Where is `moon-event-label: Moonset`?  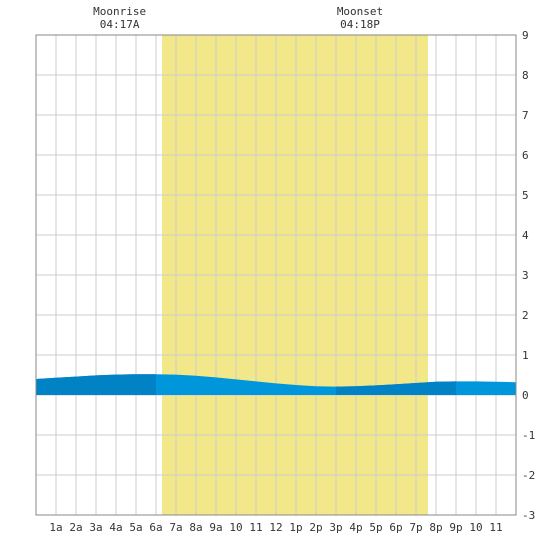 moon-event-label: Moonset is located at coordinates (360, 11).